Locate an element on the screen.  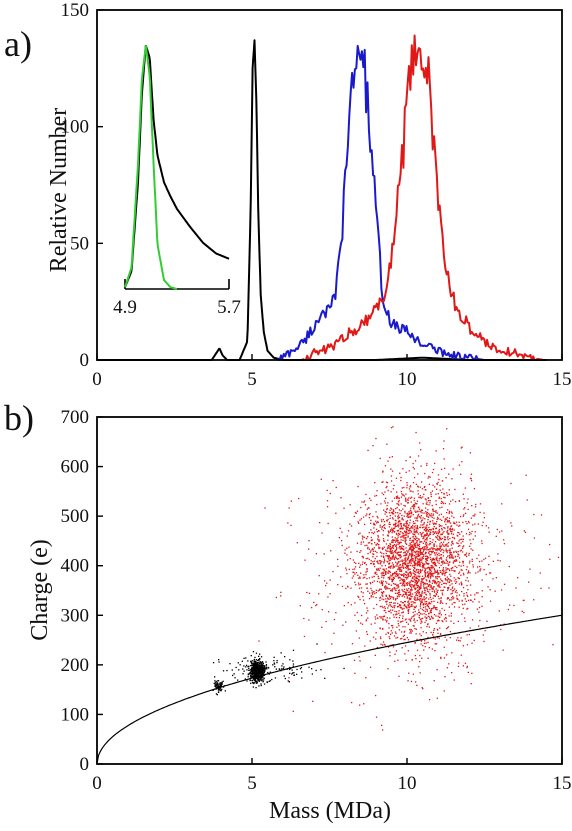
panel-b-xlabel: Mass (MDa) is located at coordinates (330, 811).